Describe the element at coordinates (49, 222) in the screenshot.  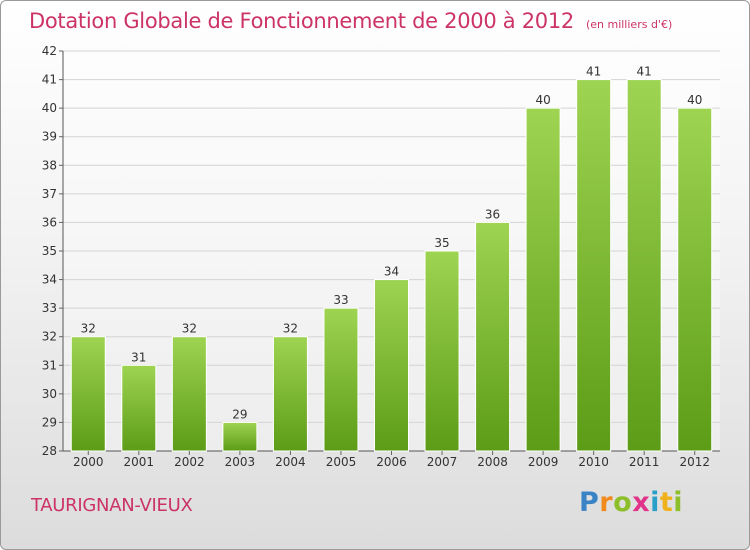
I see `y-tick-label: 36` at that location.